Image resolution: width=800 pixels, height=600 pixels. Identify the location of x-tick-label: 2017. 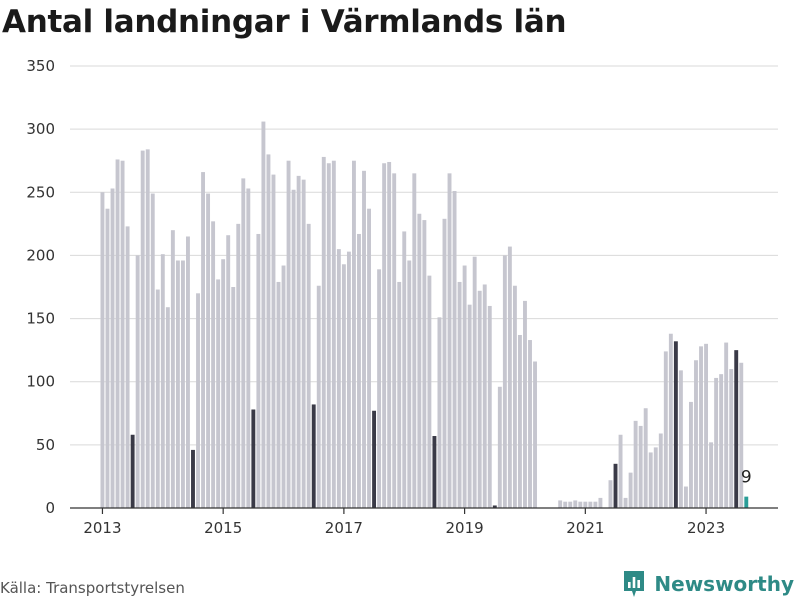
(344, 528).